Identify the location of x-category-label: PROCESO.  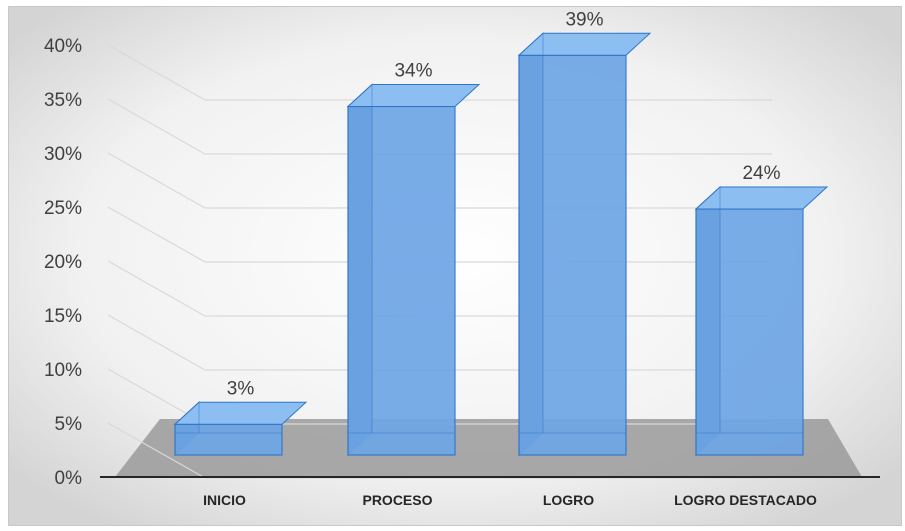
(397, 500).